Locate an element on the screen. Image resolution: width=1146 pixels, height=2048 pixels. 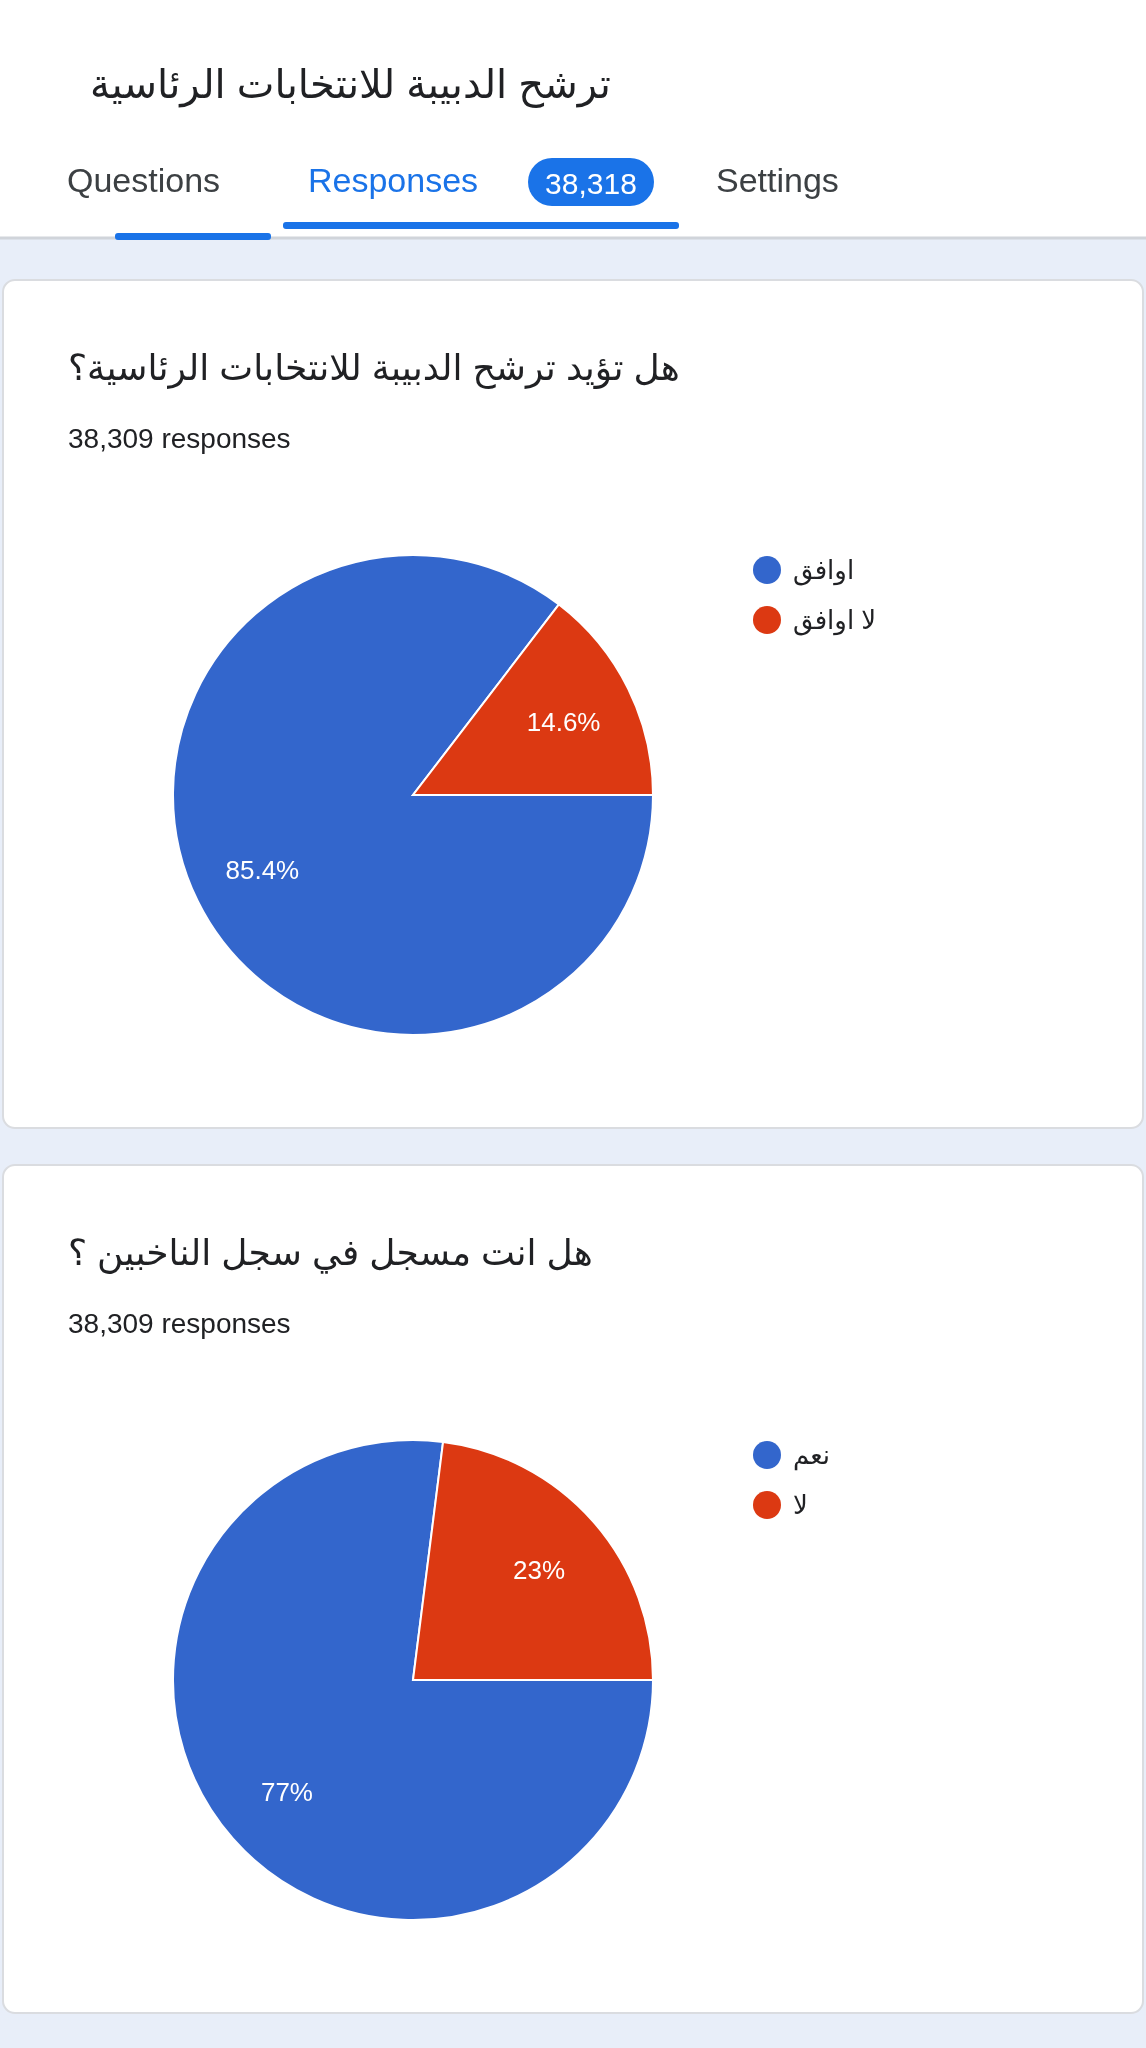
legend-label: اوافق is located at coordinates (824, 570).